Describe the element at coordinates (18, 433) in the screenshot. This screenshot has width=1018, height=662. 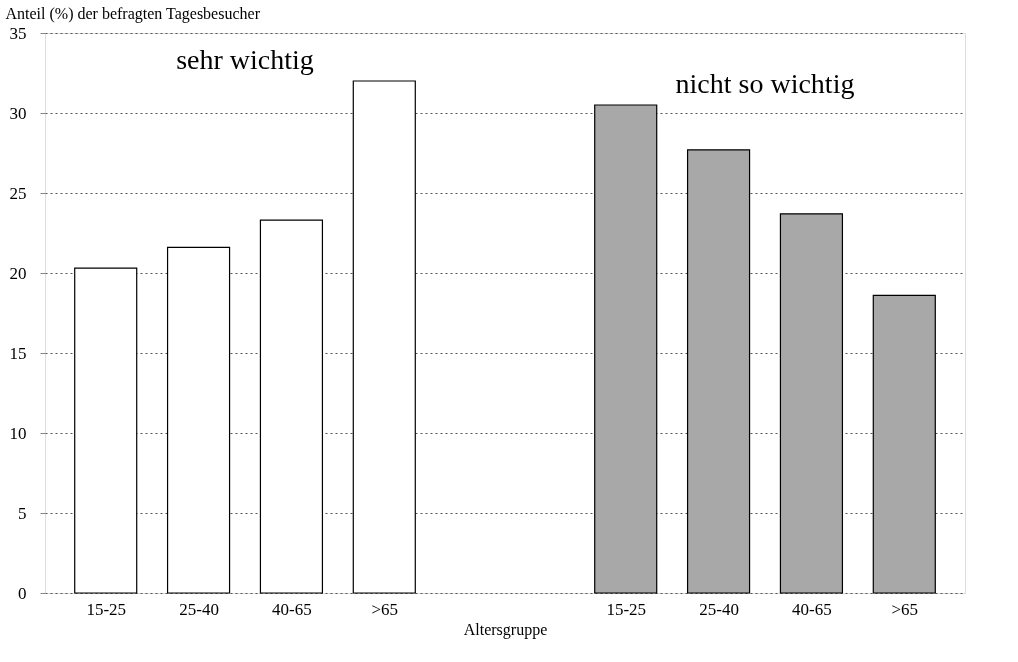
I see `y-tick-label: 10` at that location.